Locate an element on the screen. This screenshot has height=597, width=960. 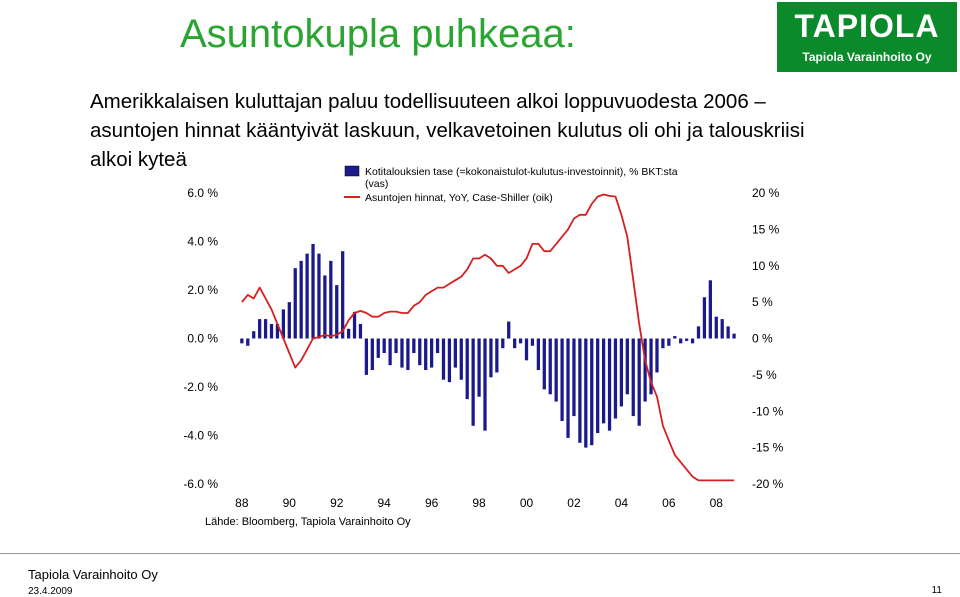
left-axis-tick-label: 6.0 % is located at coordinates (202, 193).